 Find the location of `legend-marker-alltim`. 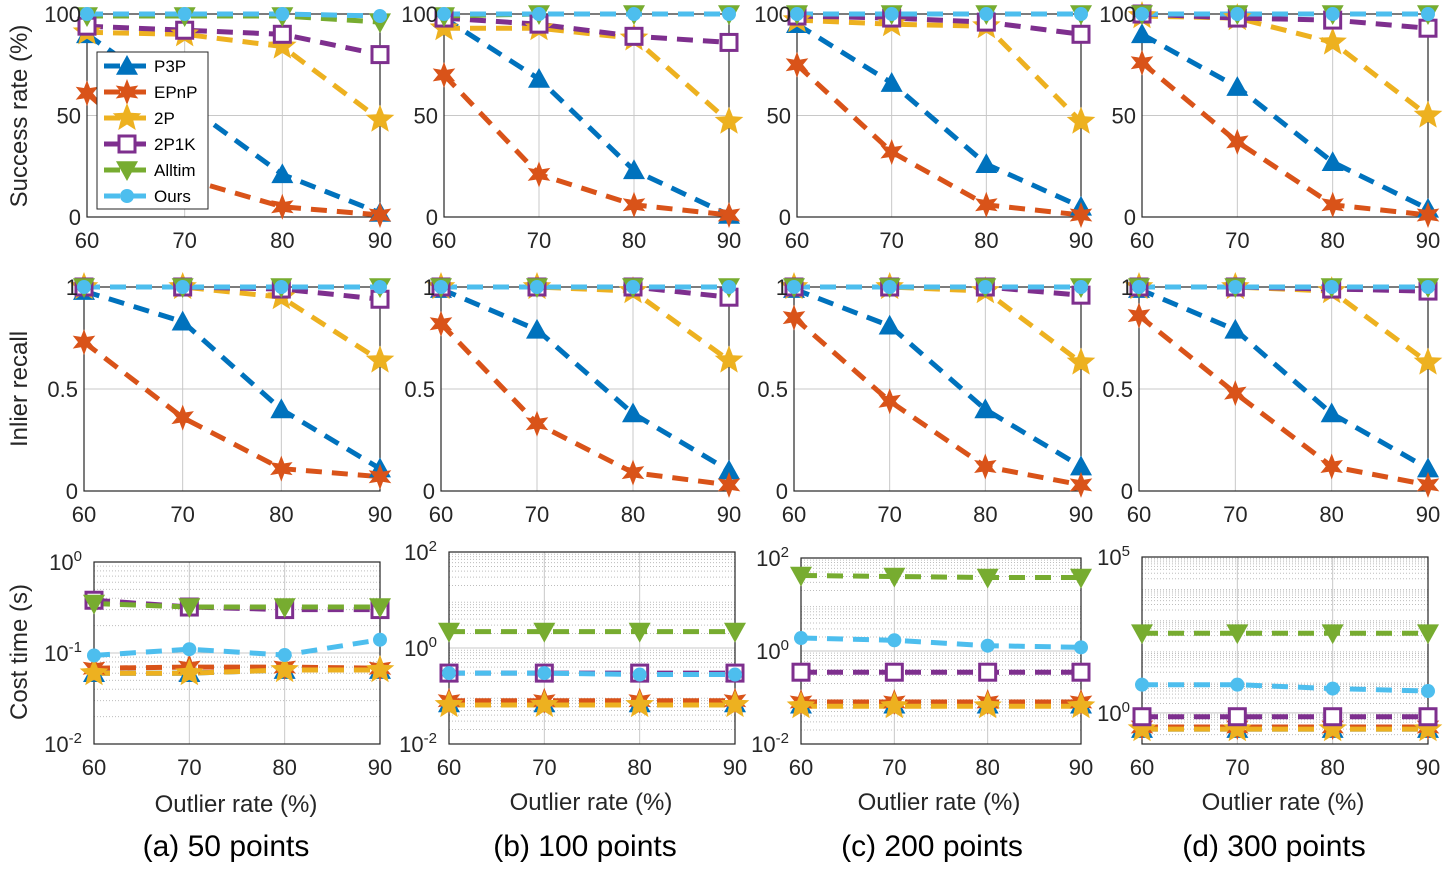

legend-marker-alltim is located at coordinates (127, 171).